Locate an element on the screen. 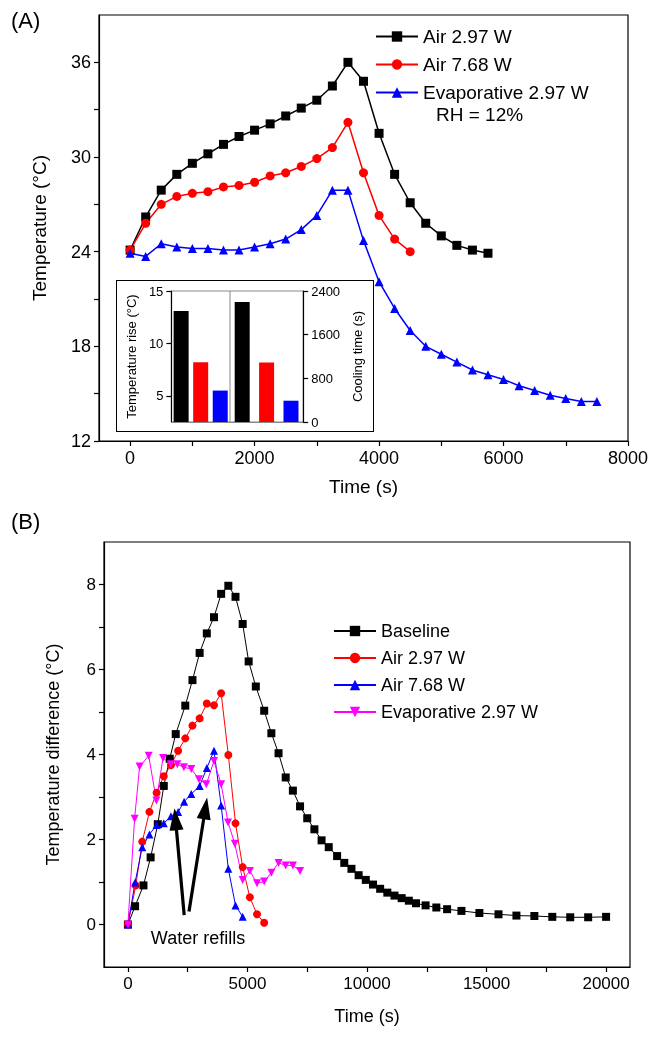  y-tick-label: 36 is located at coordinates (80, 62).